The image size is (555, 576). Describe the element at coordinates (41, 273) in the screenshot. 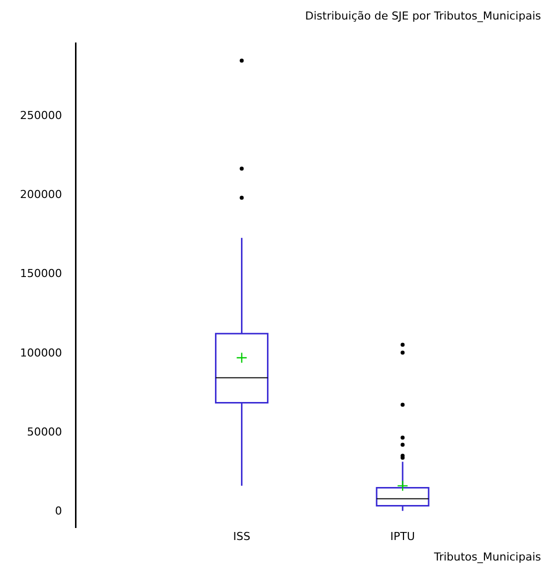

I see `y-tick-label: 150000` at that location.